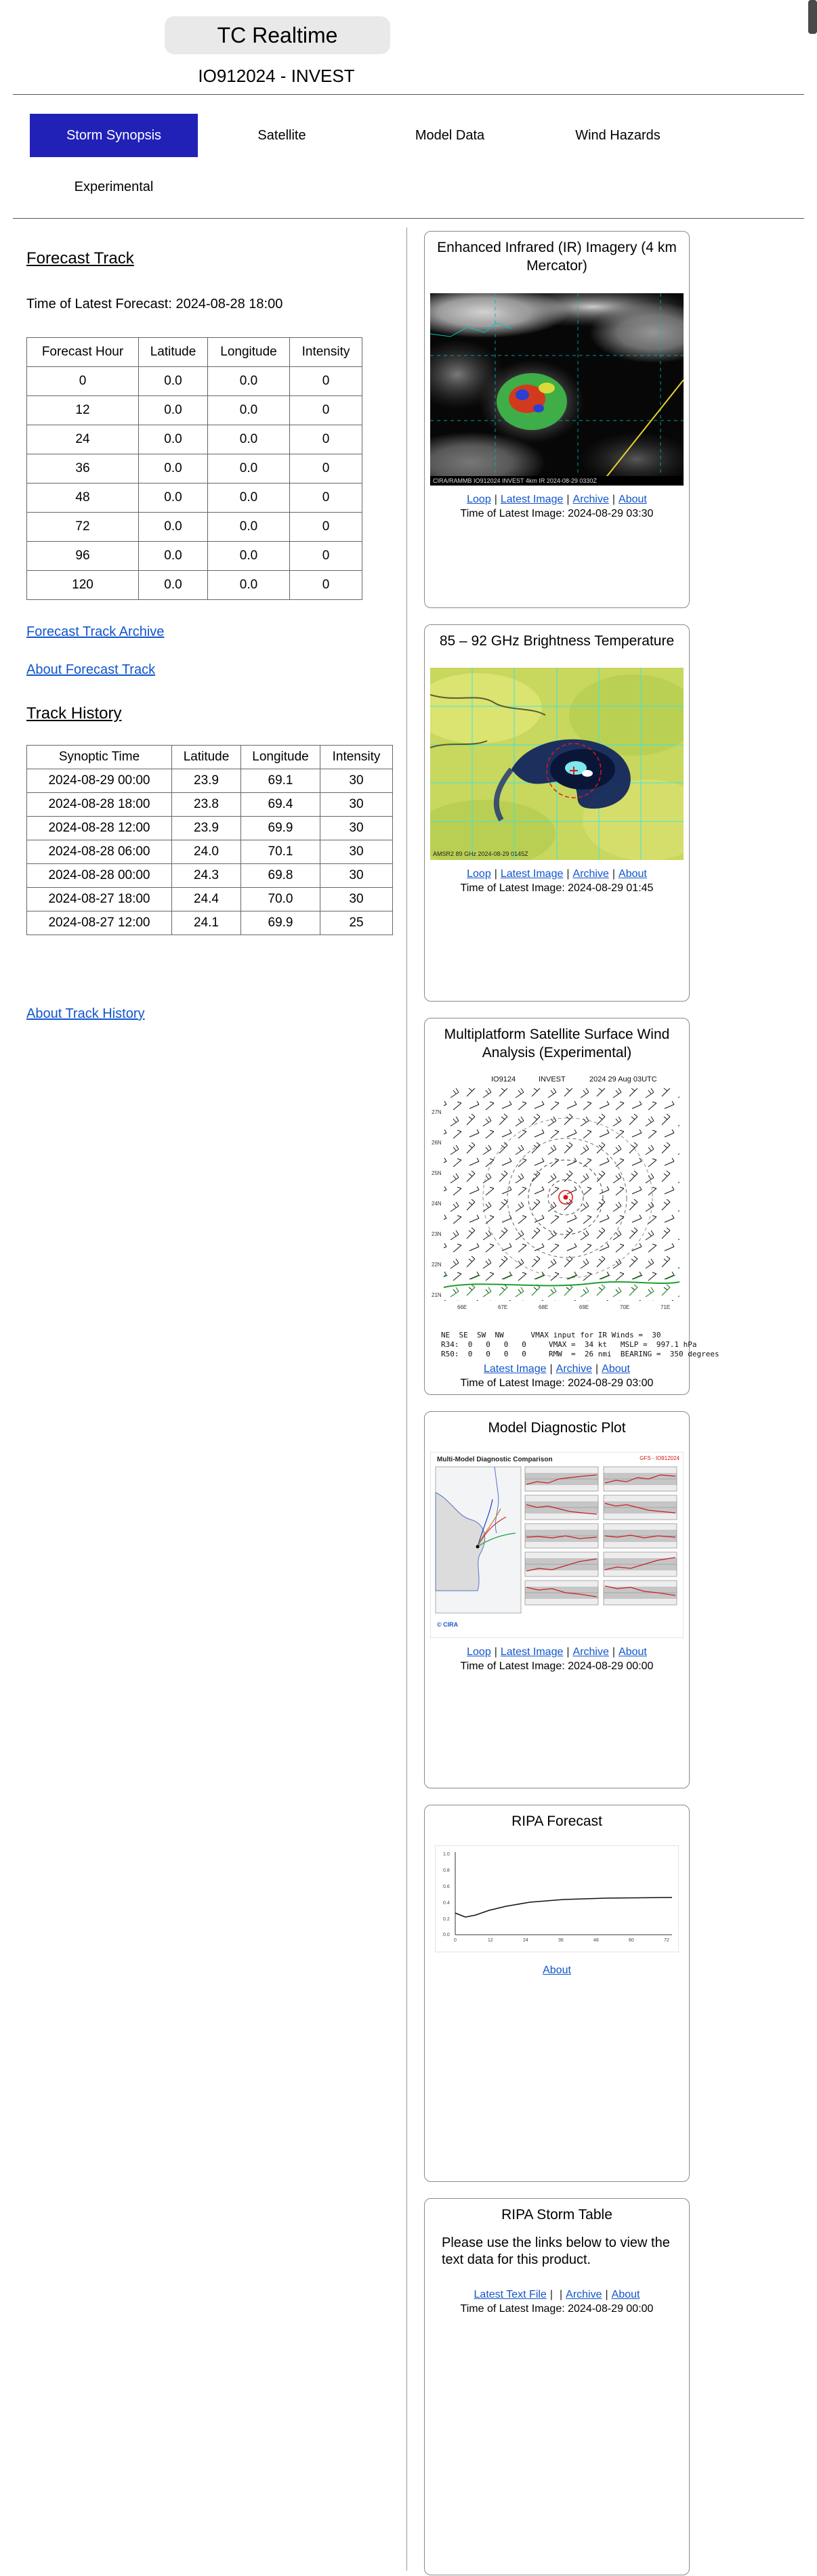 This screenshot has width=817, height=2576. I want to click on table-row: 72 0.0 0.0 0, so click(194, 527).